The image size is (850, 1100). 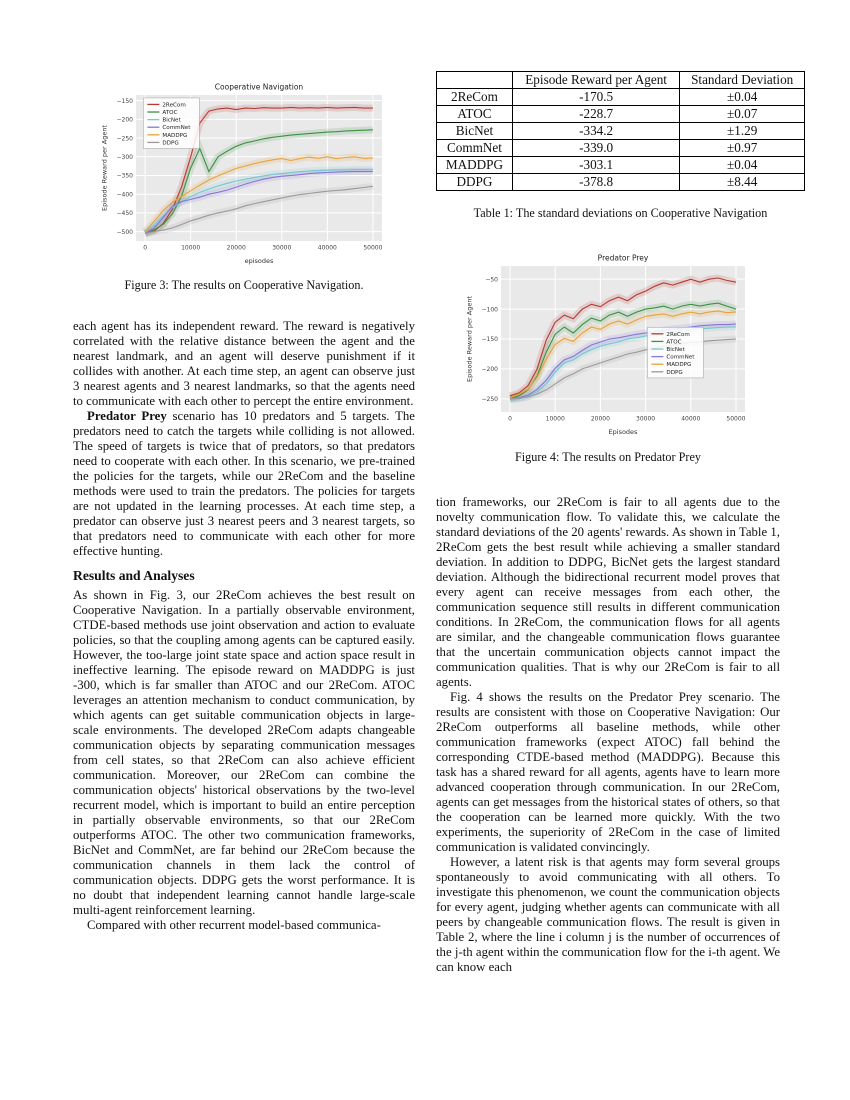 I want to click on table-row: 2ReCom -170.5 ±0.04, so click(x=620, y=97).